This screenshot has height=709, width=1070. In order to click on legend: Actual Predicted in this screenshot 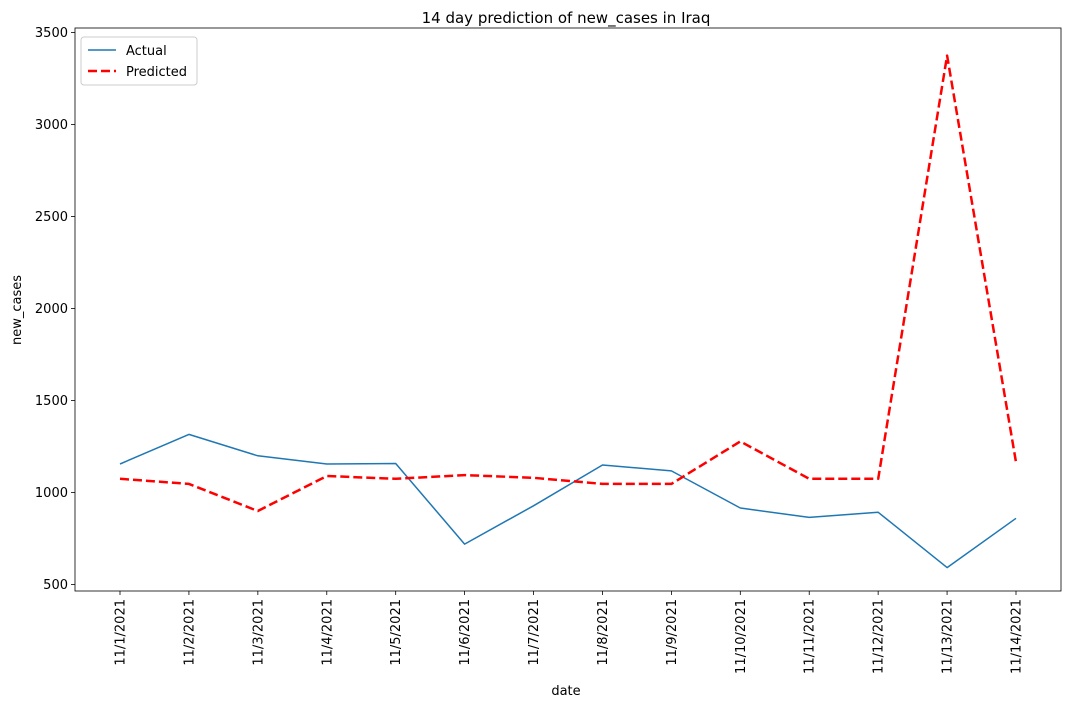, I will do `click(139, 61)`.